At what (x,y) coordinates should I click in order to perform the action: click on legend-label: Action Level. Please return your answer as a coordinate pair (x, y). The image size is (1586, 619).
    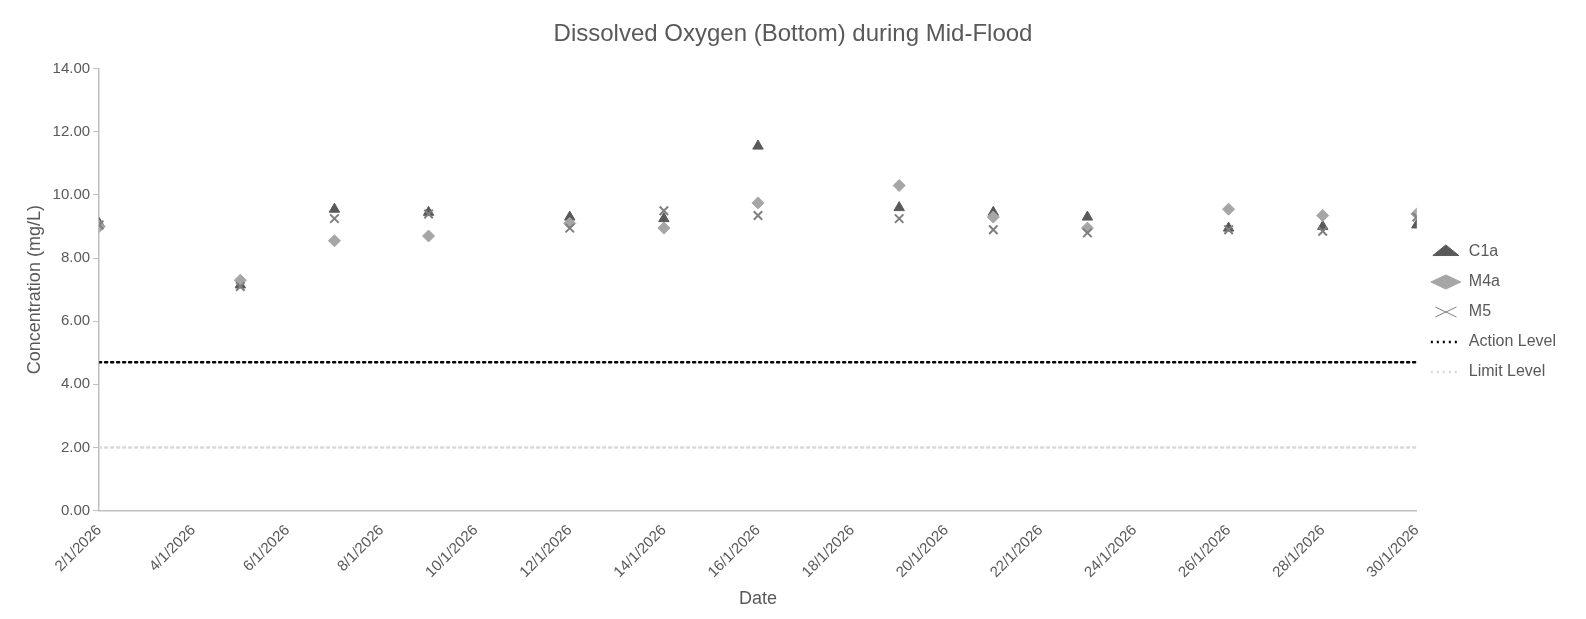
    Looking at the image, I should click on (1512, 341).